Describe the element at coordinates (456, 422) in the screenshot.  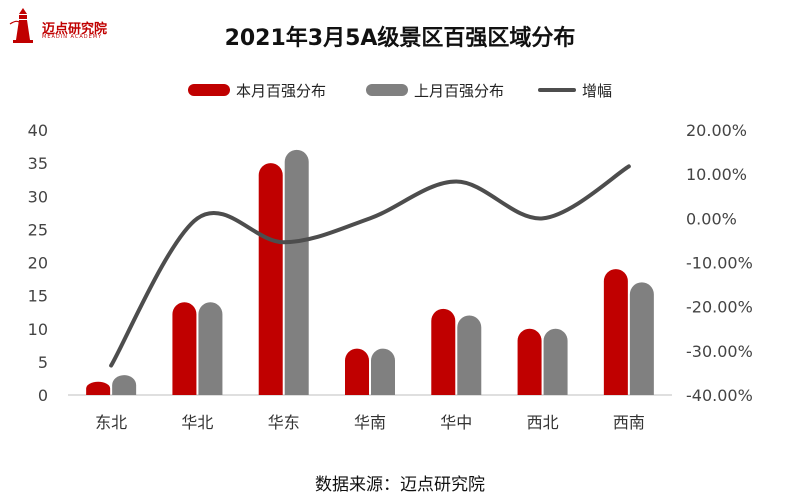
I see `x-tick-label: 华中` at that location.